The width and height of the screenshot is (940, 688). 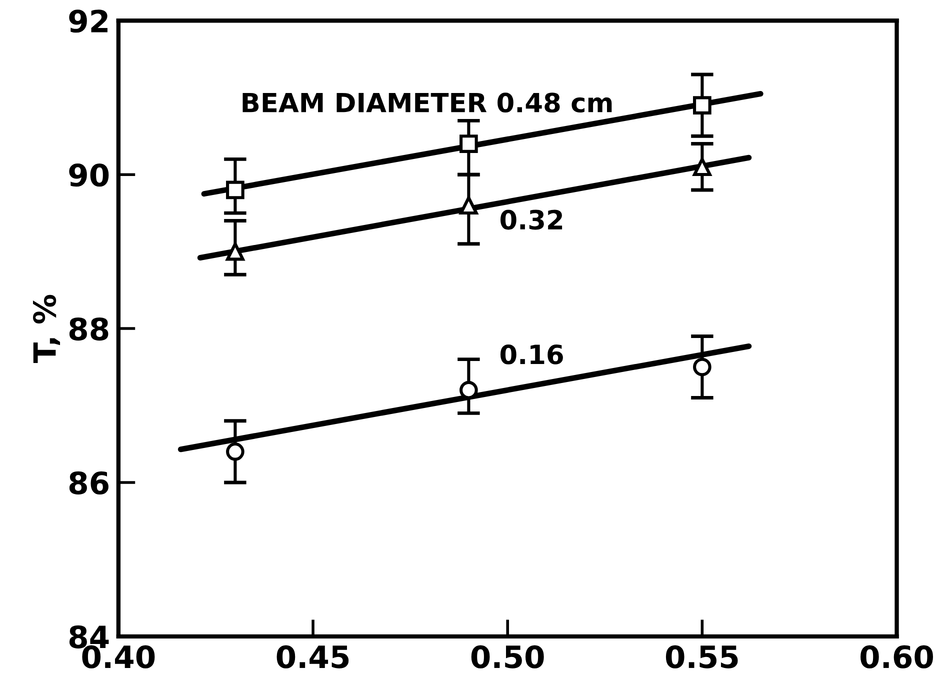 I want to click on x-tick-label: 0.50, so click(x=507, y=656).